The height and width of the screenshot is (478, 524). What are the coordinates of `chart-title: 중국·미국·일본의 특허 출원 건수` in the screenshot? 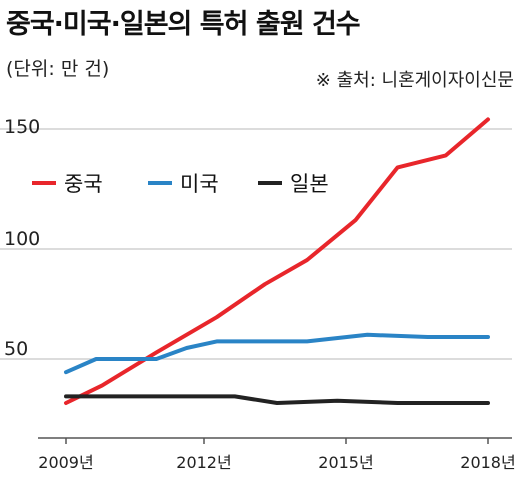 It's located at (183, 24).